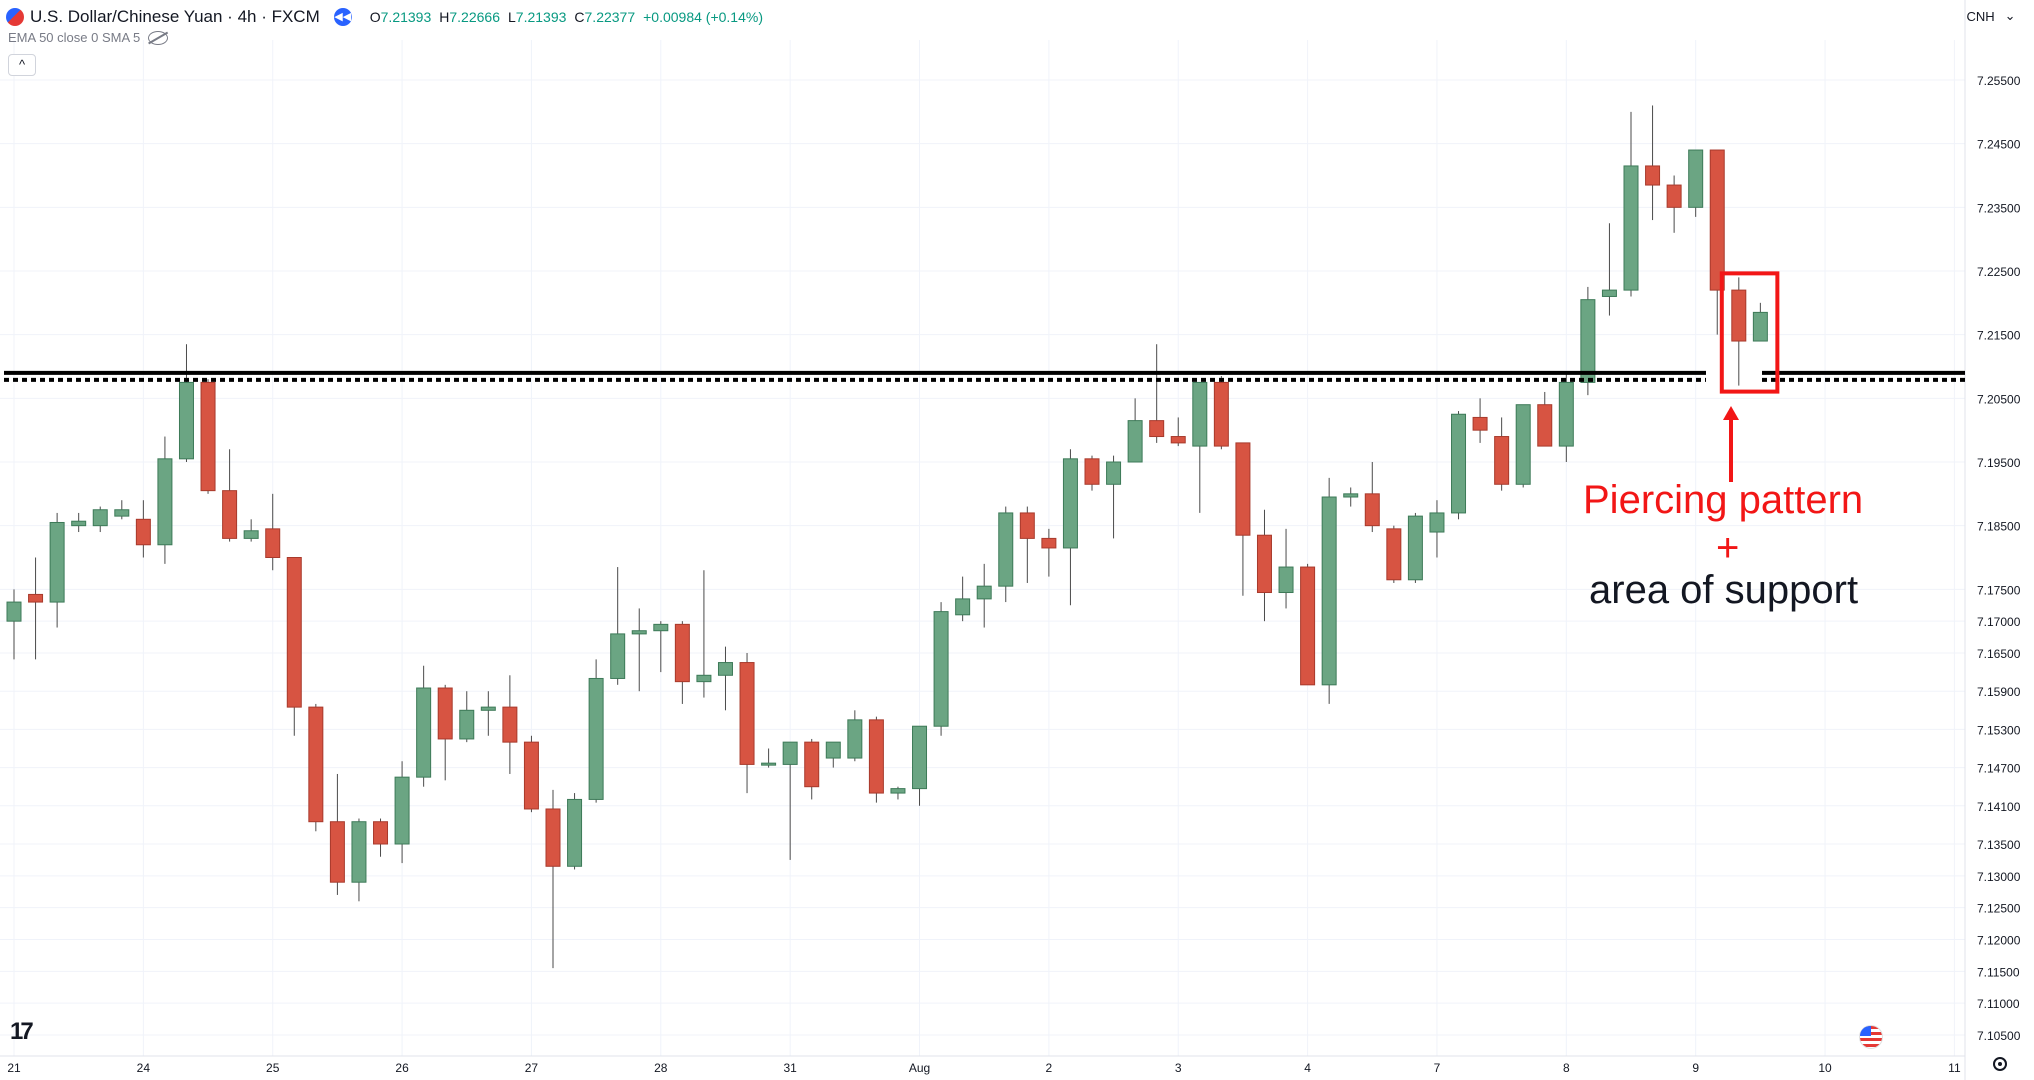 This screenshot has width=2034, height=1080. Describe the element at coordinates (1724, 590) in the screenshot. I see `annotation-subtitle: area of support` at that location.